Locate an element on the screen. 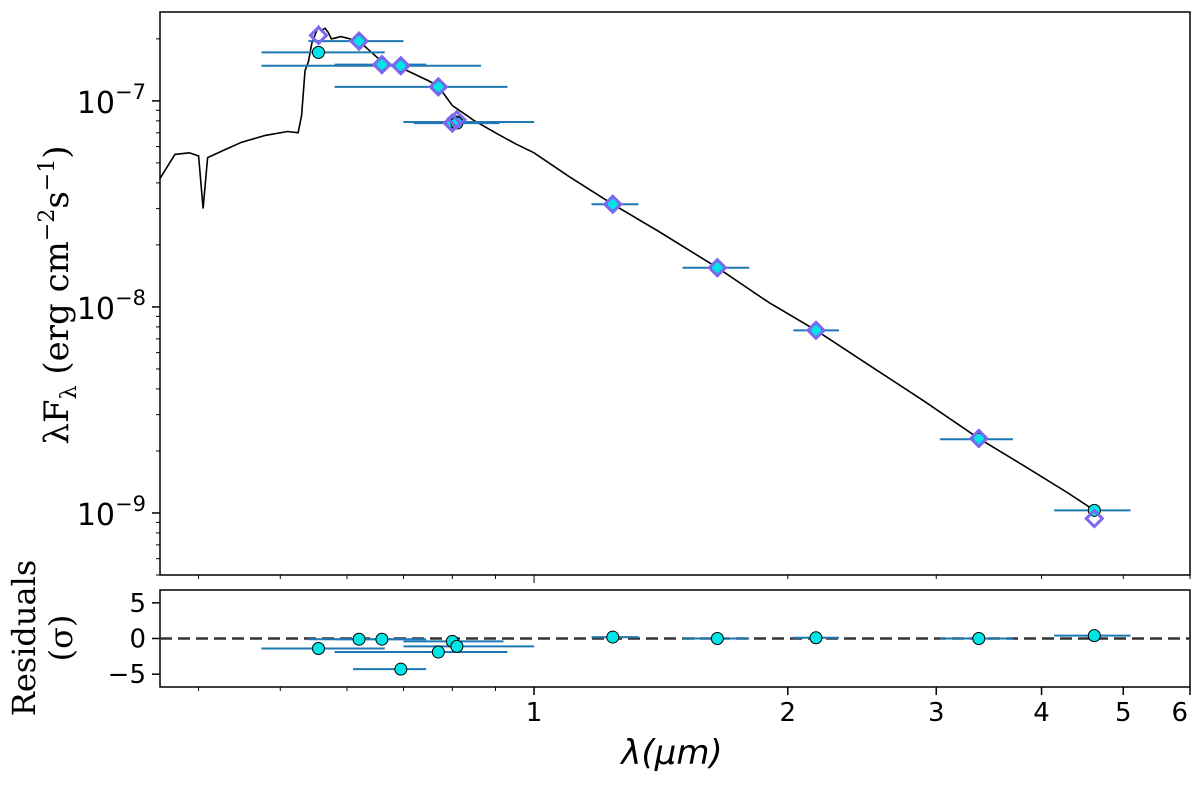 The width and height of the screenshot is (1200, 786). residuals-x-tick-layer: 1 2 3 4 5 6 is located at coordinates (694, 707).